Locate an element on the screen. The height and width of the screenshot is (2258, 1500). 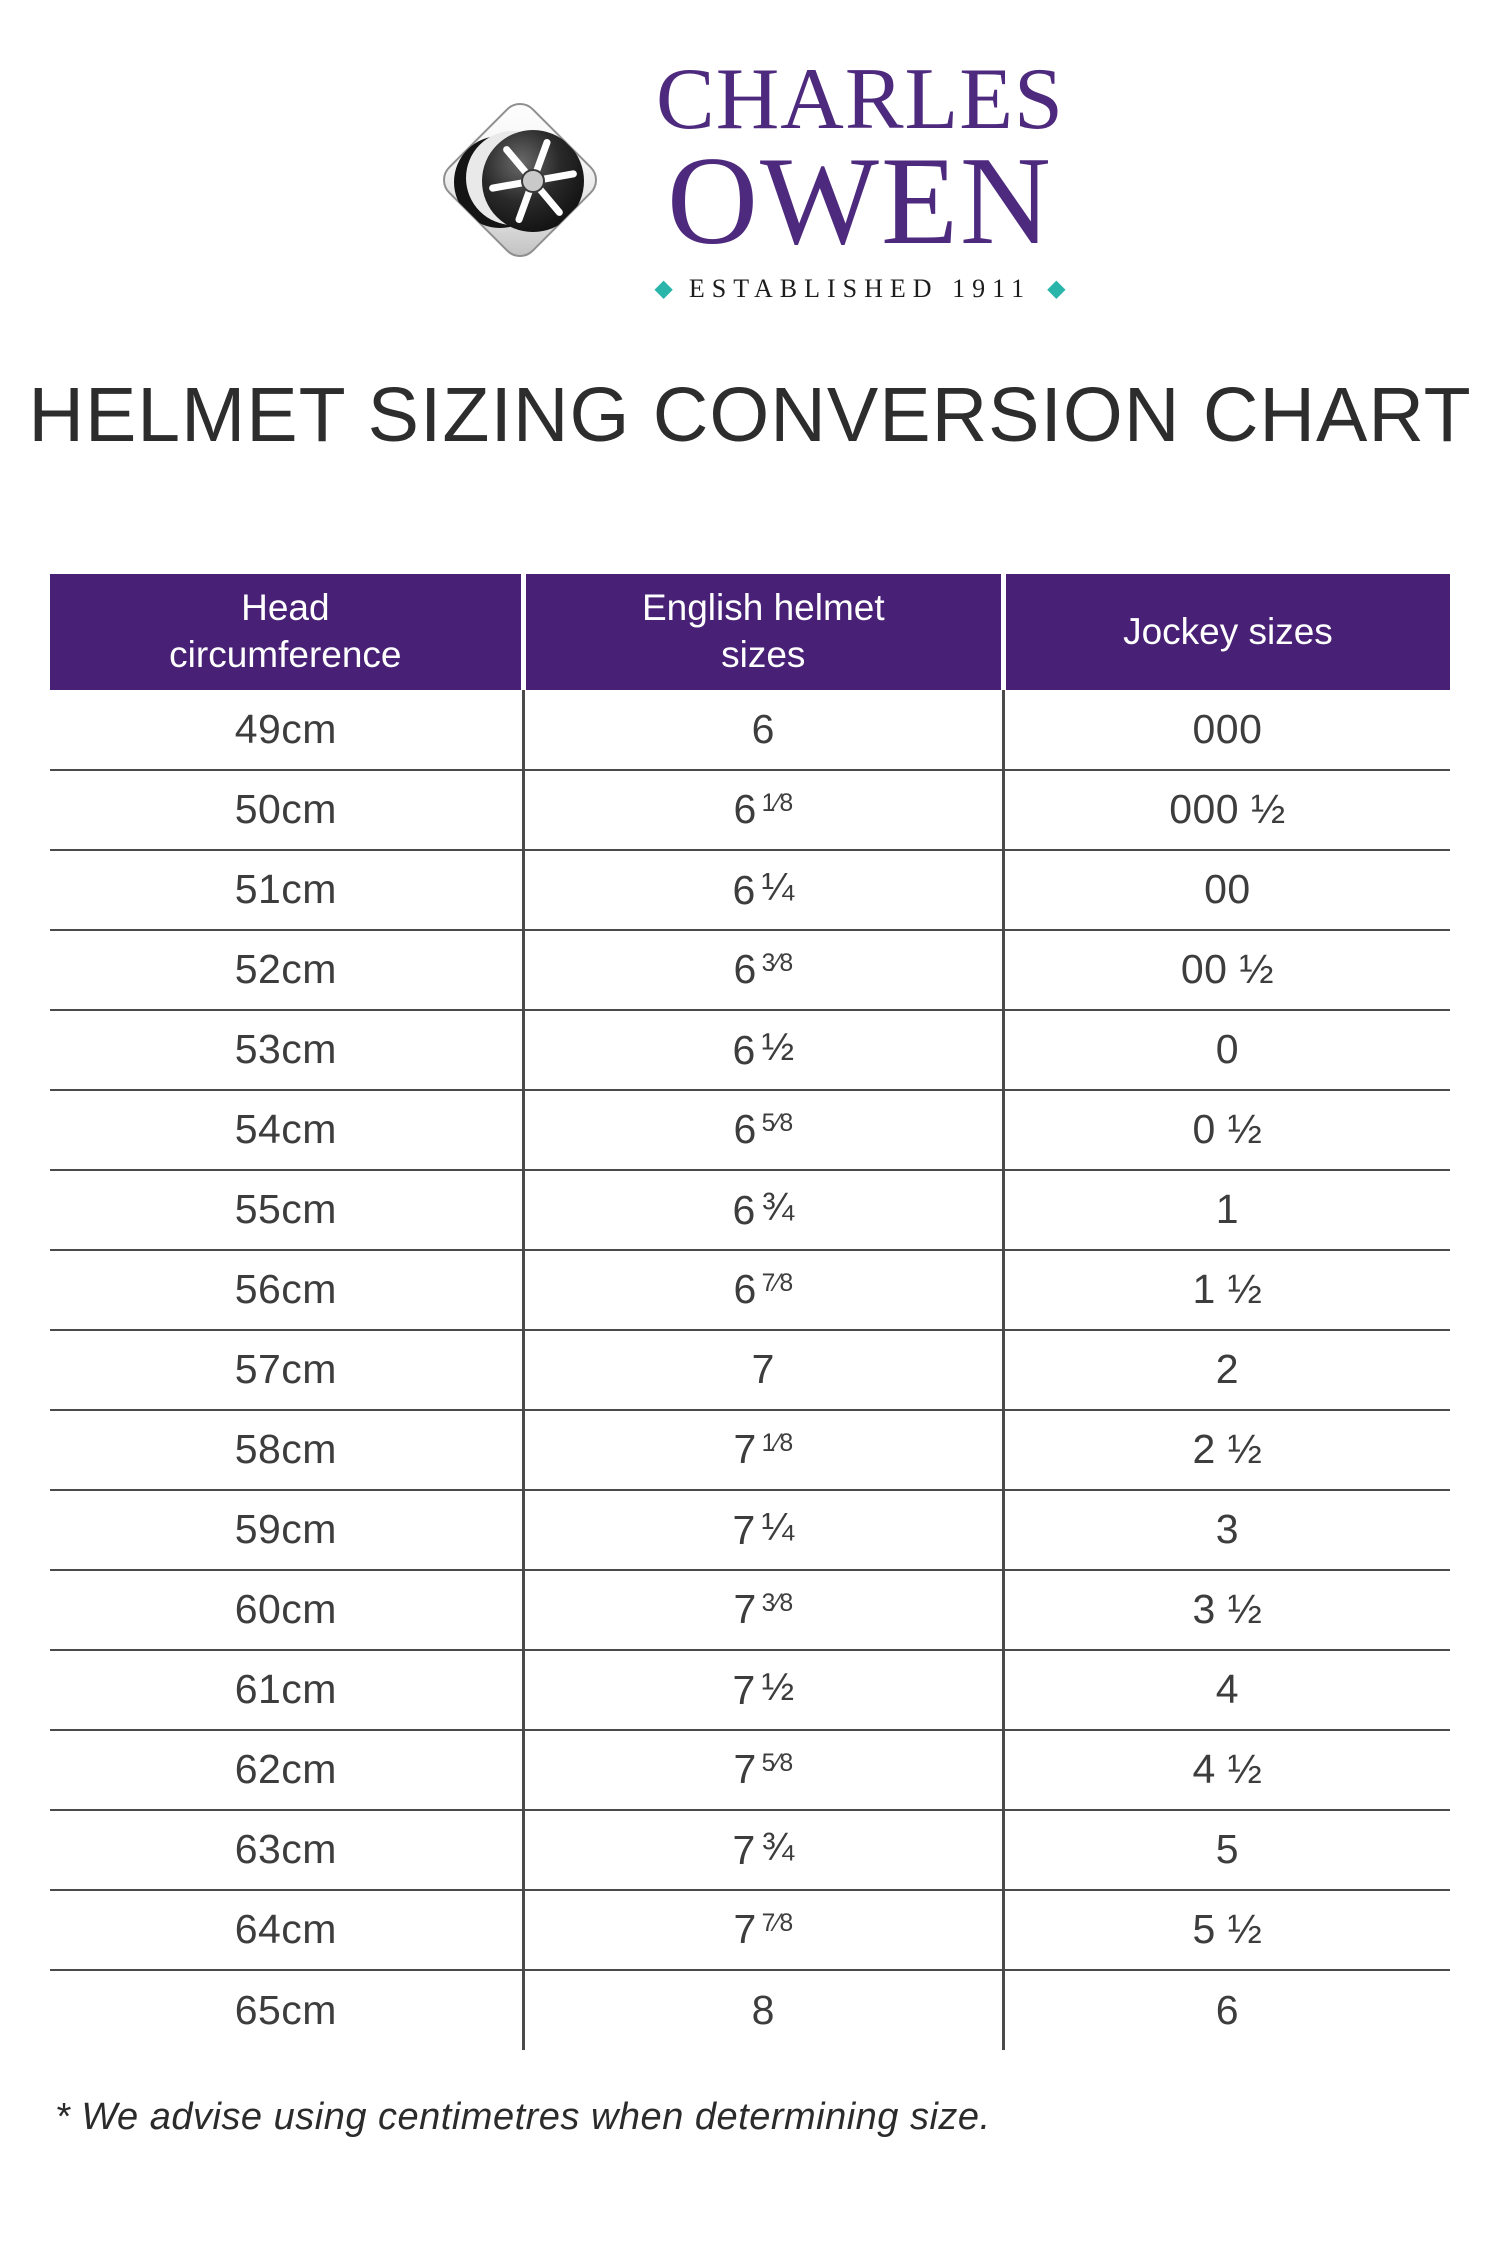
head-circumference-cell: 50cm is located at coordinates (287, 810).